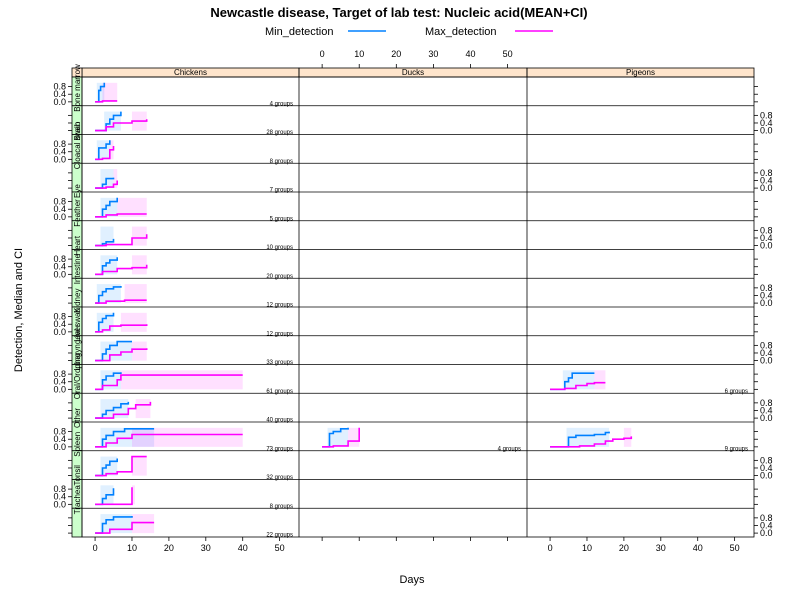 The height and width of the screenshot is (600, 800). What do you see at coordinates (77, 145) in the screenshot?
I see `row-label-cloacal-swab: Cloacal swab` at bounding box center [77, 145].